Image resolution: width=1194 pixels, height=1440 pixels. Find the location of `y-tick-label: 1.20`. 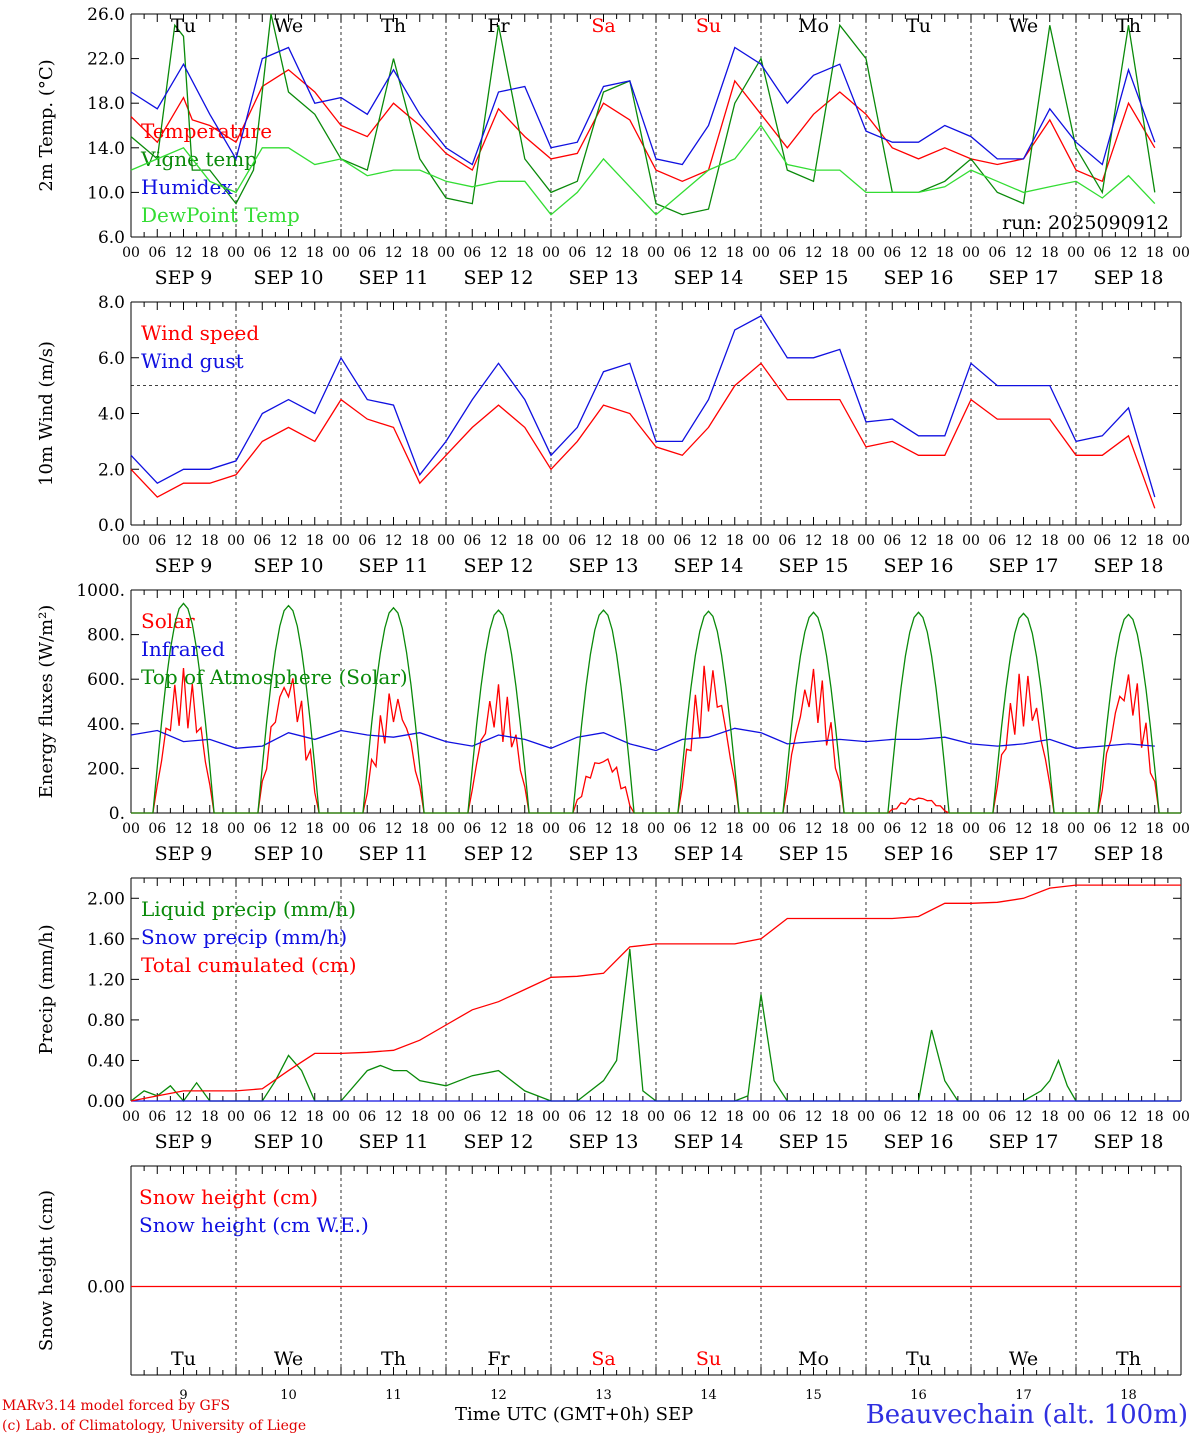

y-tick-label: 1.20 is located at coordinates (106, 980).